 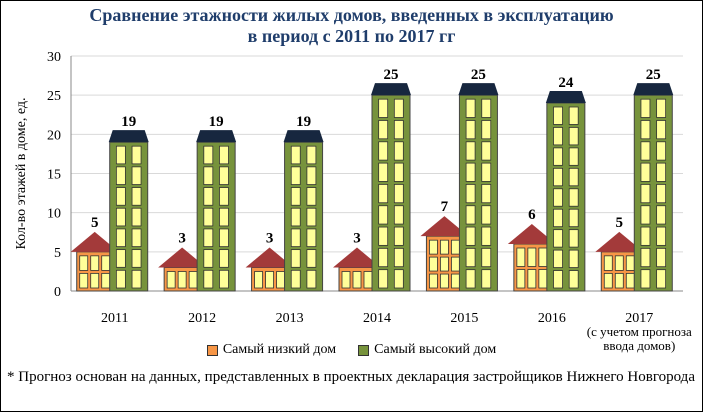 I want to click on y-tick-label: 0, so click(x=57, y=292).